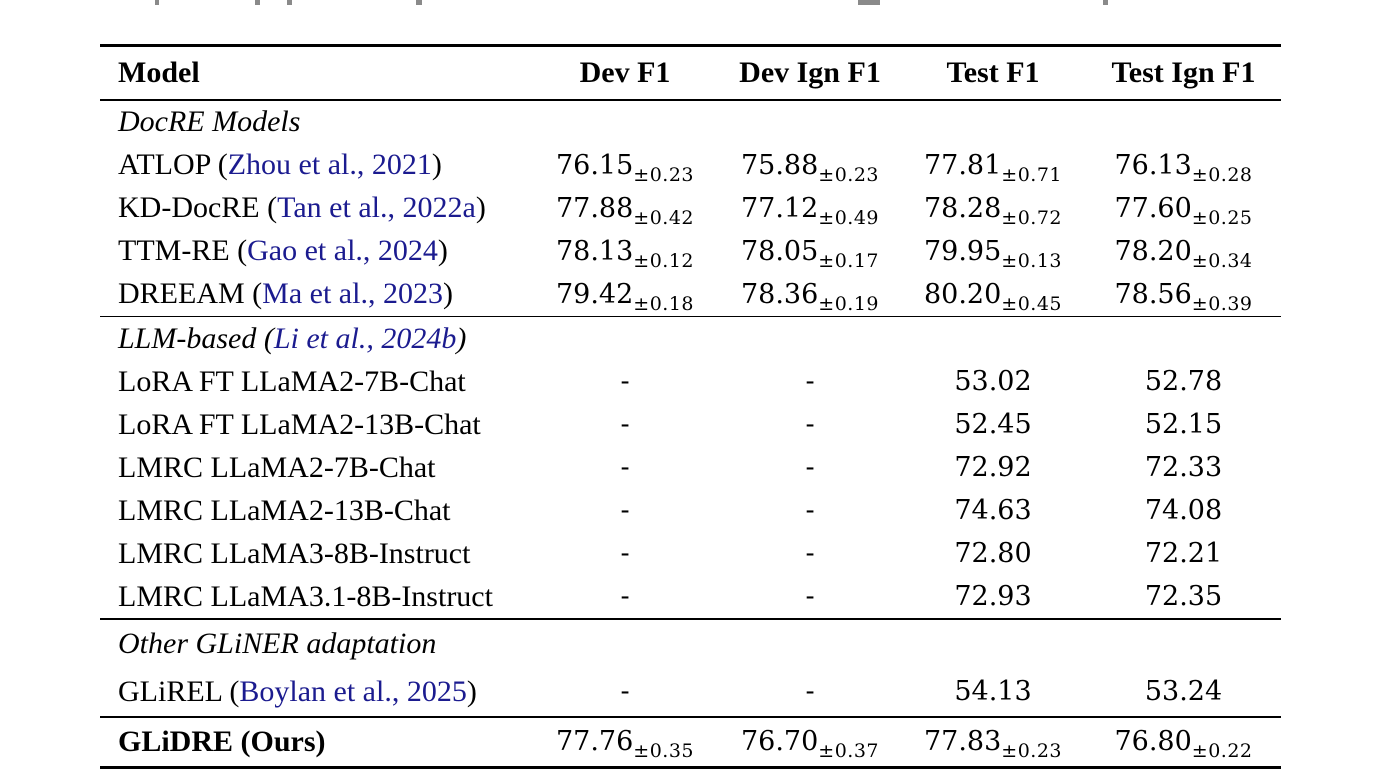  Describe the element at coordinates (625, 167) in the screenshot. I see `dev-f1-value: 76.15±0.23` at that location.